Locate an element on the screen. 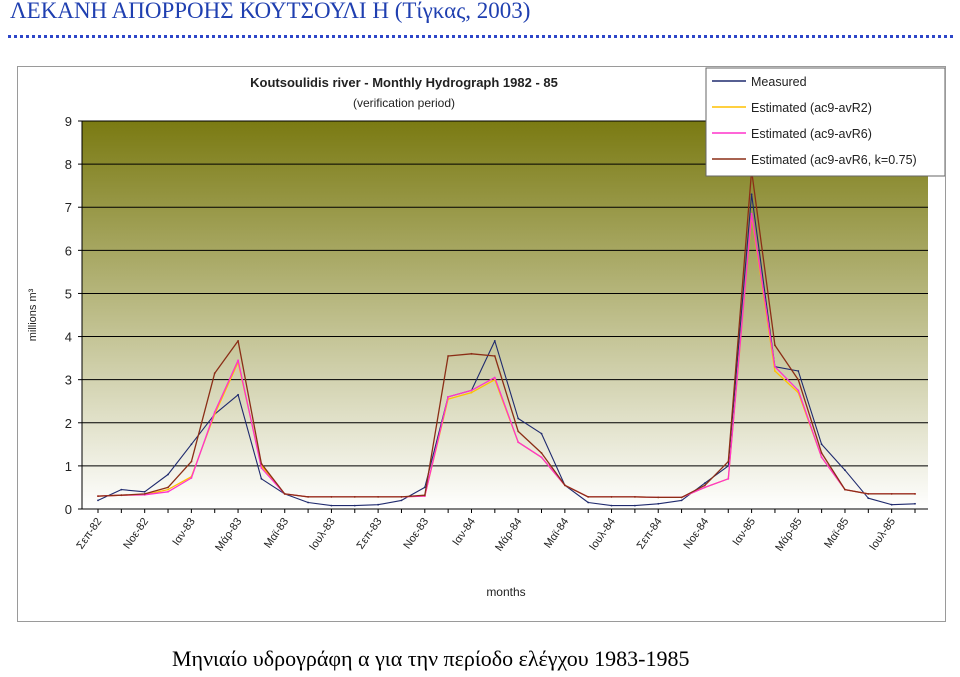 This screenshot has height=677, width=960. x-tick-label: Μάρ-83 is located at coordinates (228, 535).